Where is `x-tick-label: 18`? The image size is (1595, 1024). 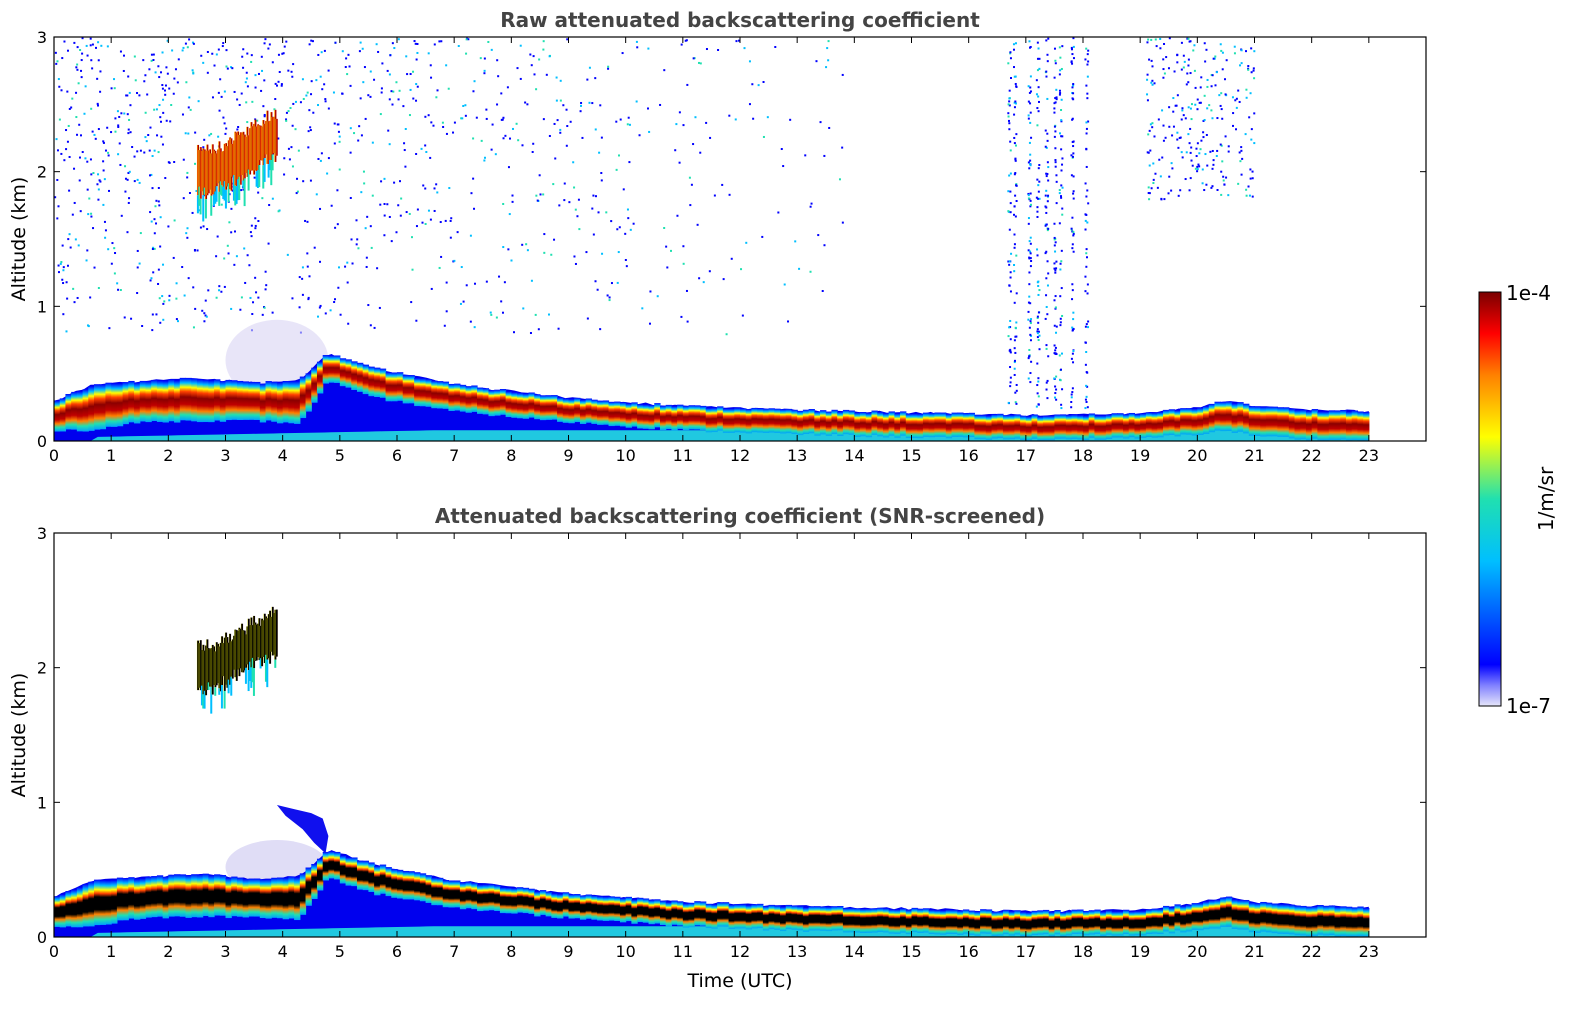 x-tick-label: 18 is located at coordinates (1083, 455).